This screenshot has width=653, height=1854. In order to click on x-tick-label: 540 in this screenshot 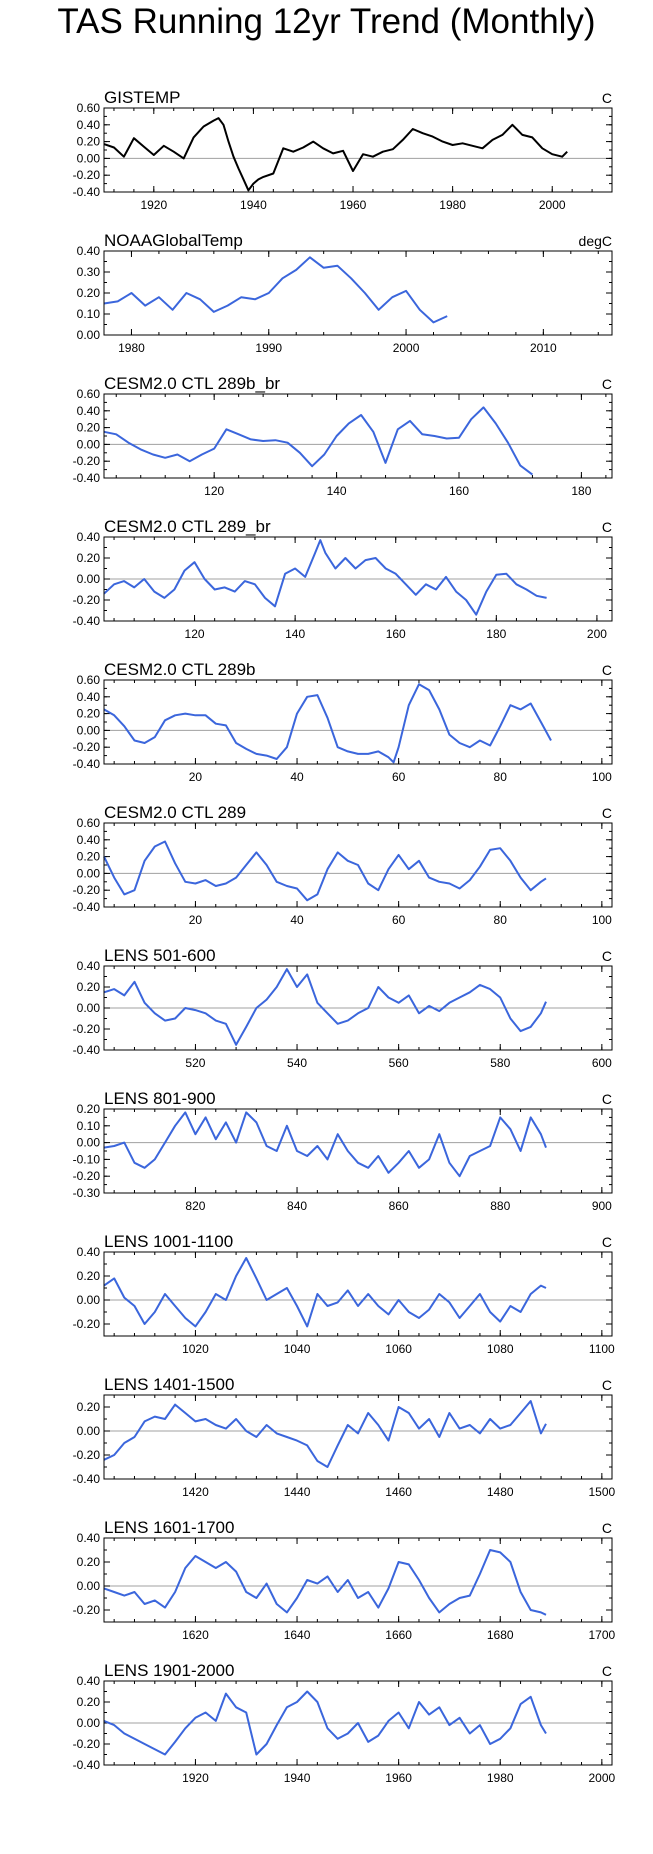, I will do `click(297, 1063)`.